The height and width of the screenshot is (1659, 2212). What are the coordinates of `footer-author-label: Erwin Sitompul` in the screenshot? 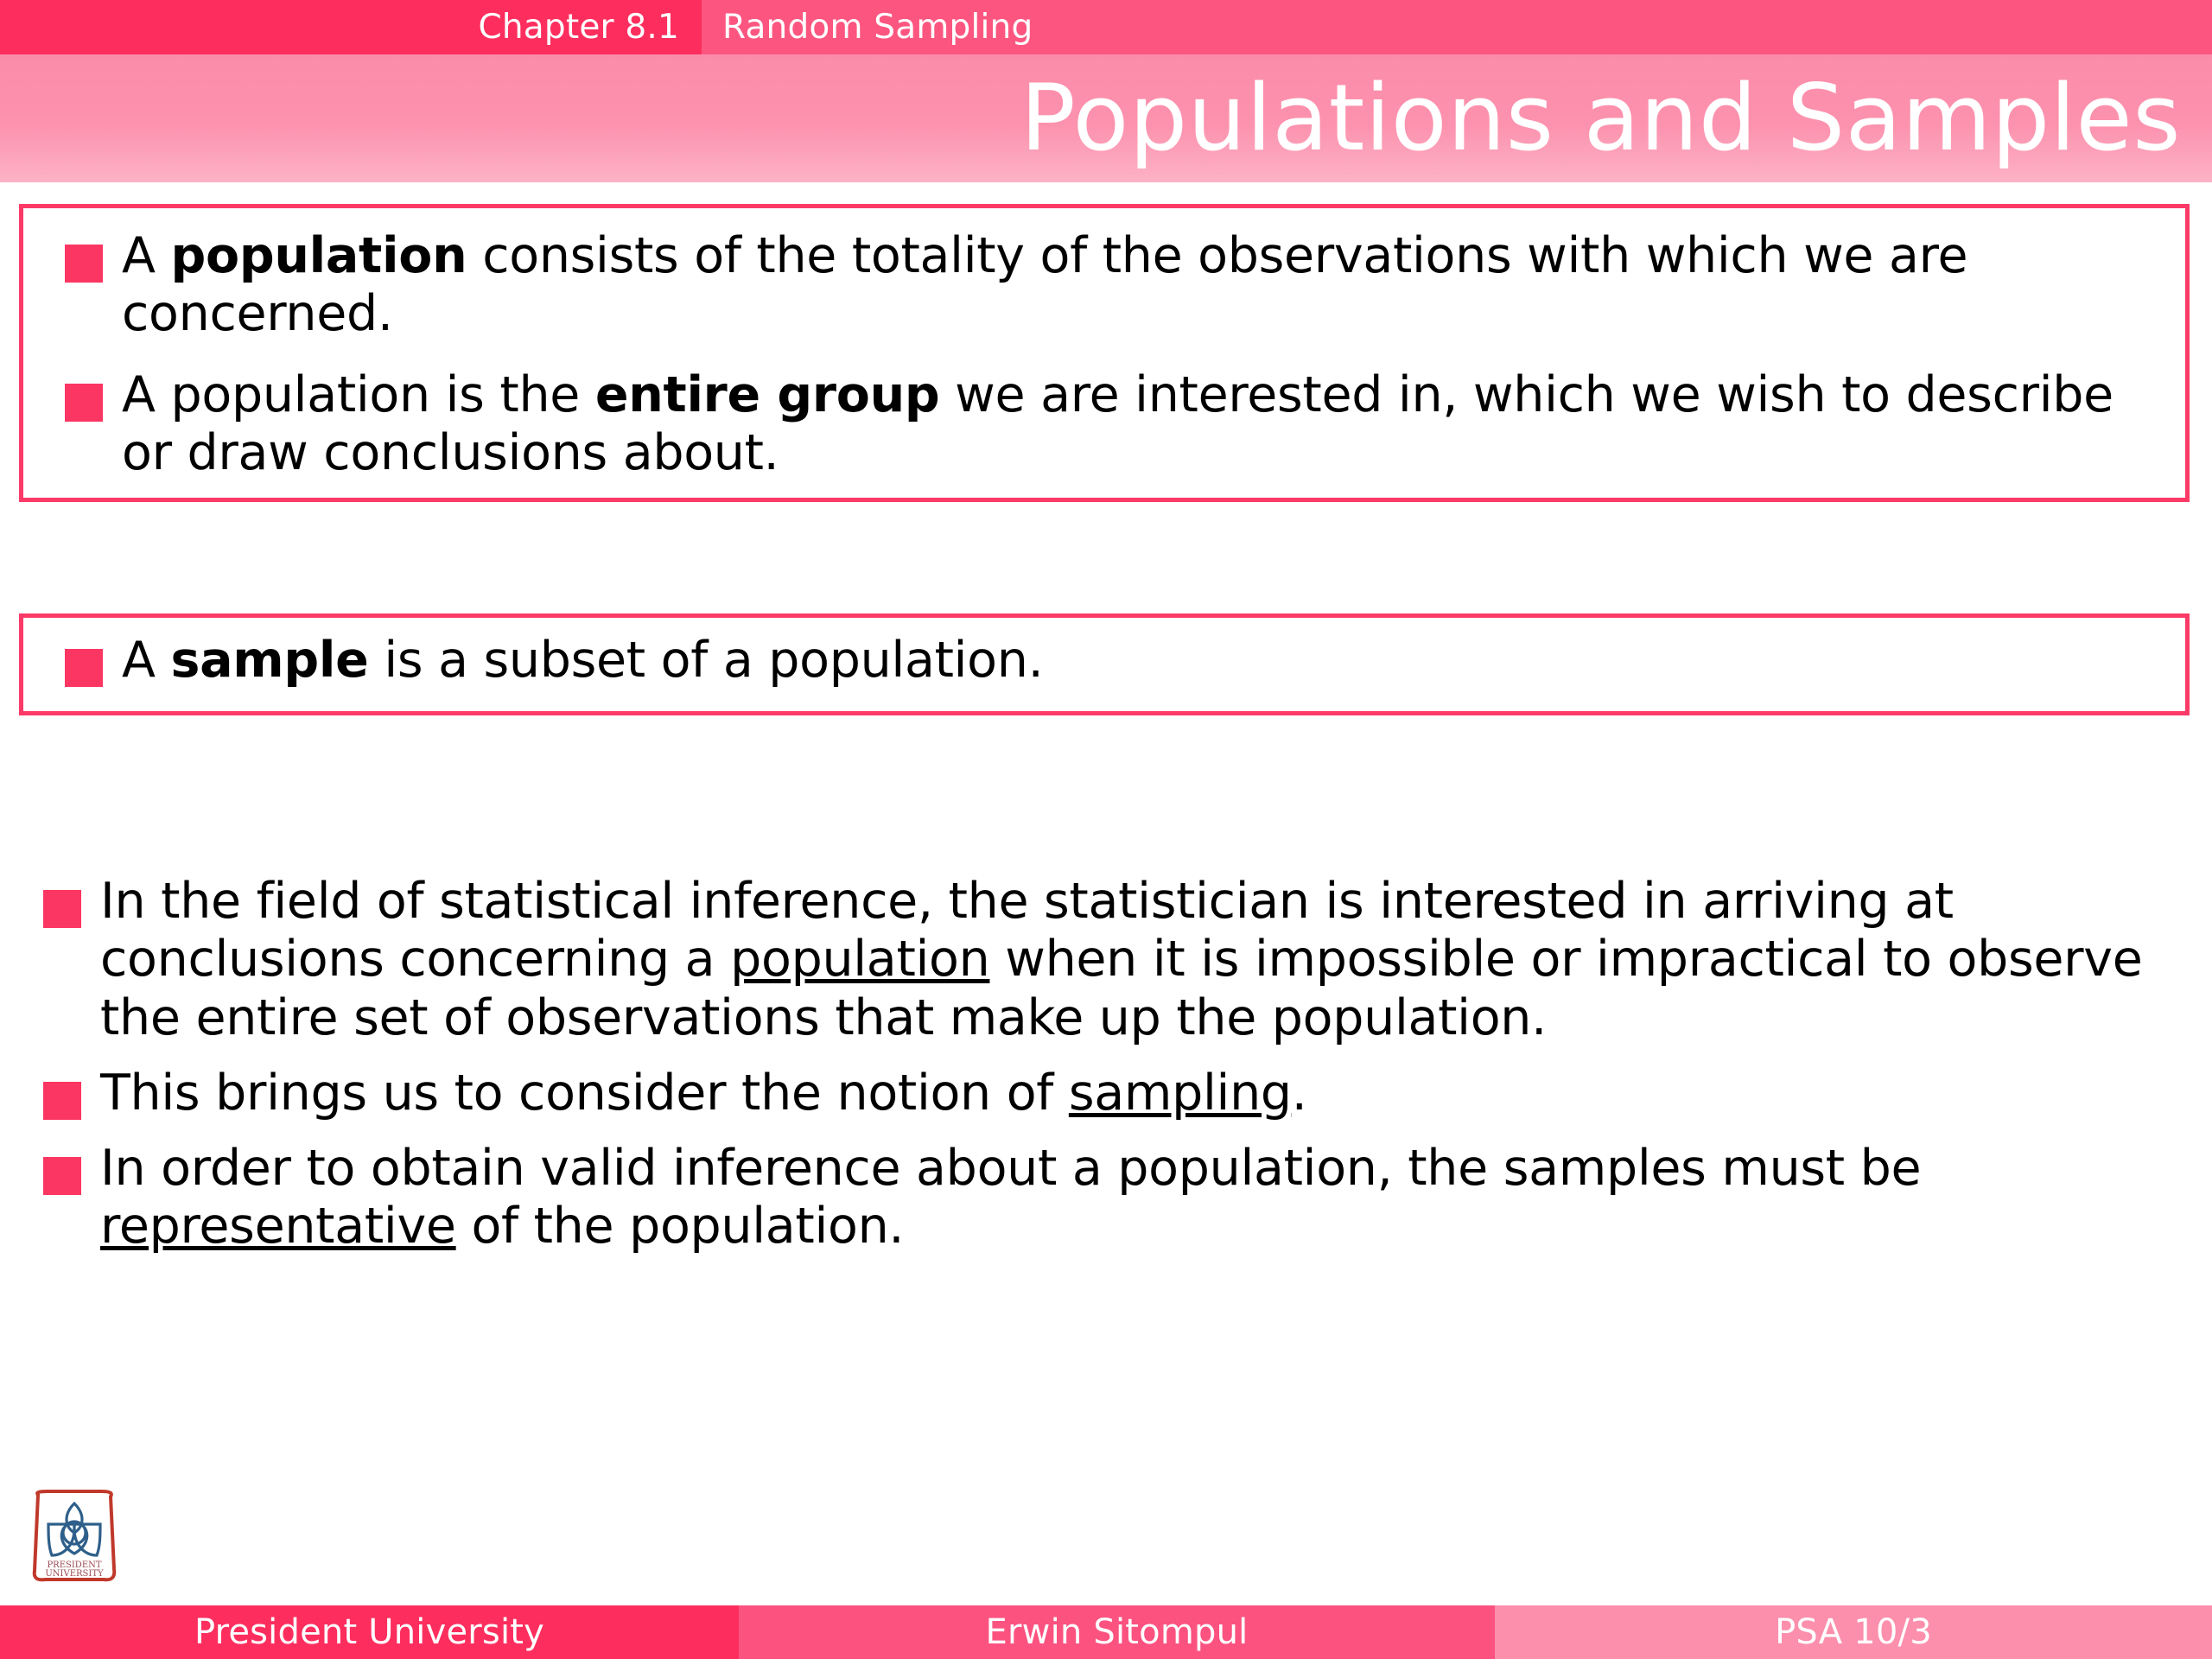 It's located at (1117, 1632).